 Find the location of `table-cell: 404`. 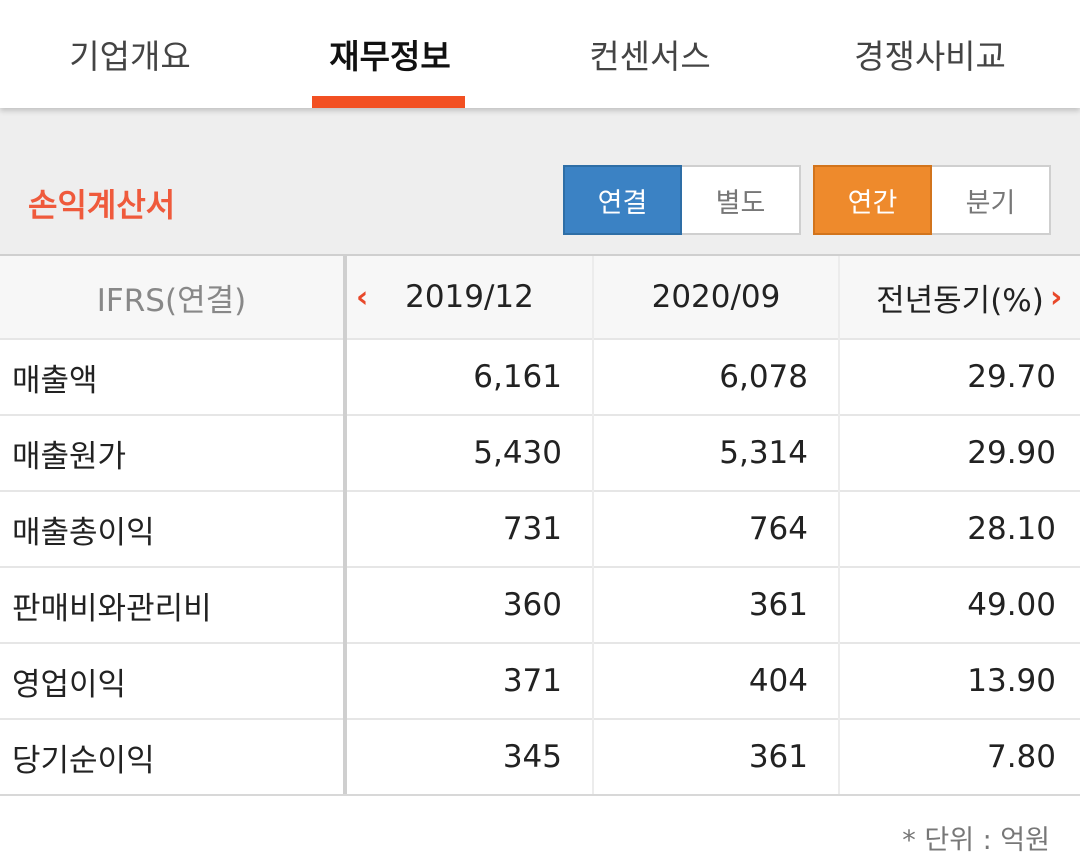

table-cell: 404 is located at coordinates (778, 681).